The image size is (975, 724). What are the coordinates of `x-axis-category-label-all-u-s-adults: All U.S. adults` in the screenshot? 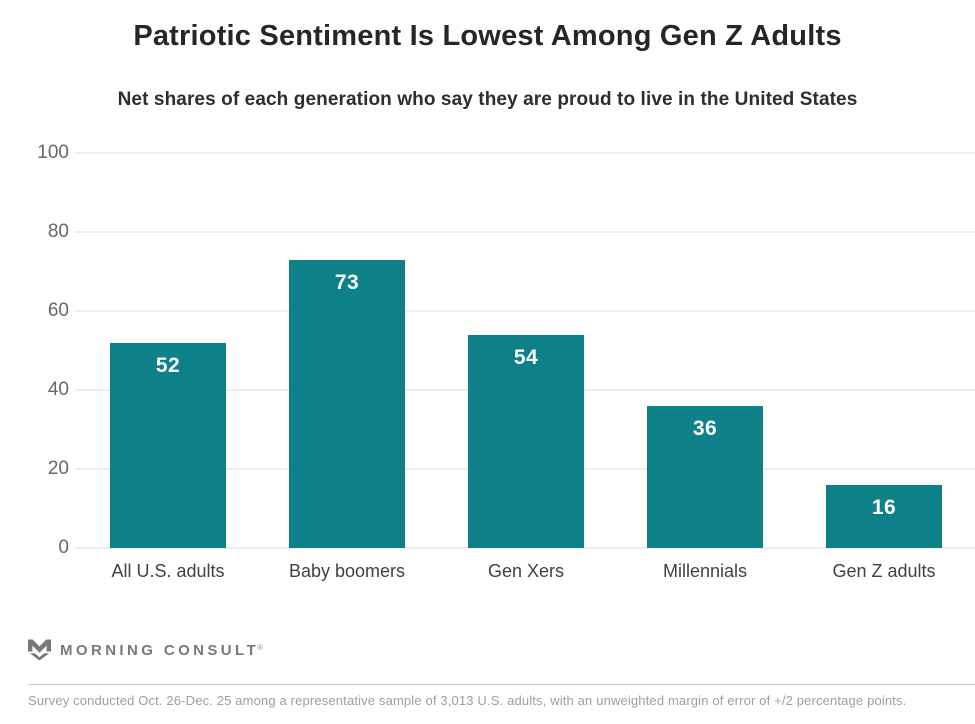 It's located at (168, 571).